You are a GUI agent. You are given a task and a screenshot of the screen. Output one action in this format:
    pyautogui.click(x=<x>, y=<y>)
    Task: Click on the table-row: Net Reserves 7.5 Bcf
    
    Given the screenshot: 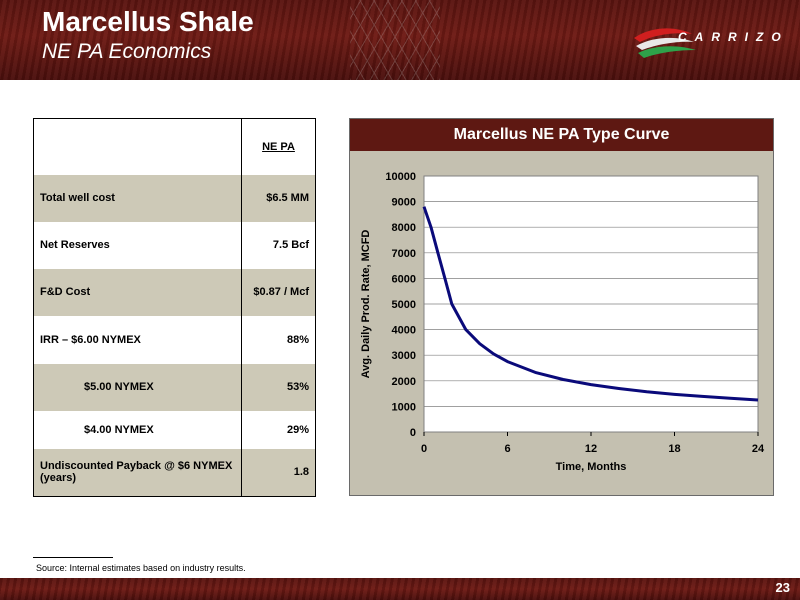 What is the action you would take?
    pyautogui.click(x=174, y=245)
    